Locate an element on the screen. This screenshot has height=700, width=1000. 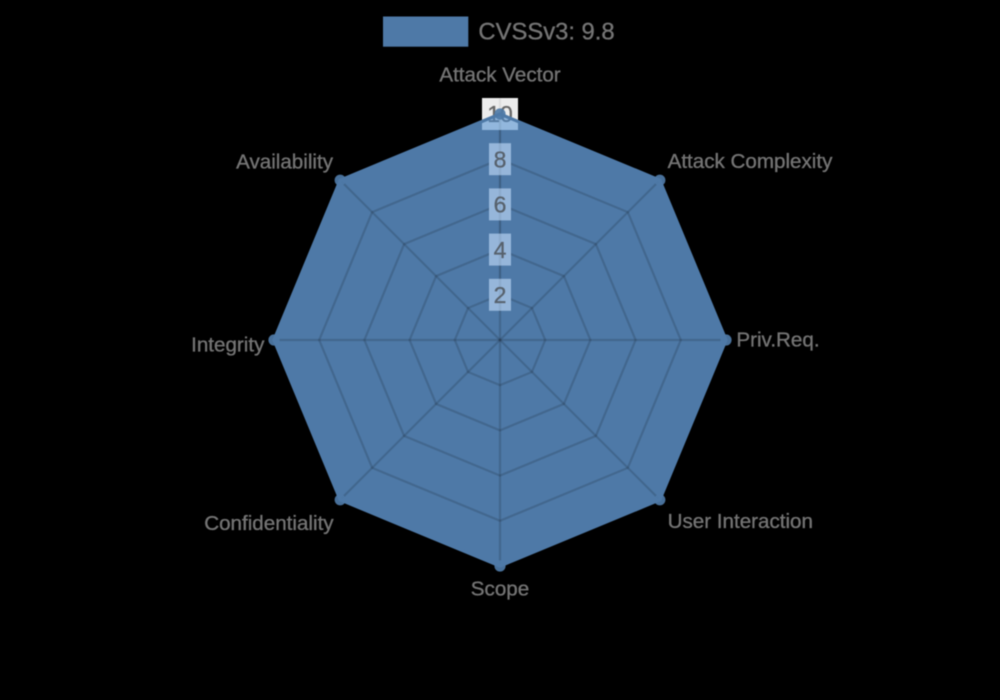
svg-text: User Interaction is located at coordinates (740, 521).